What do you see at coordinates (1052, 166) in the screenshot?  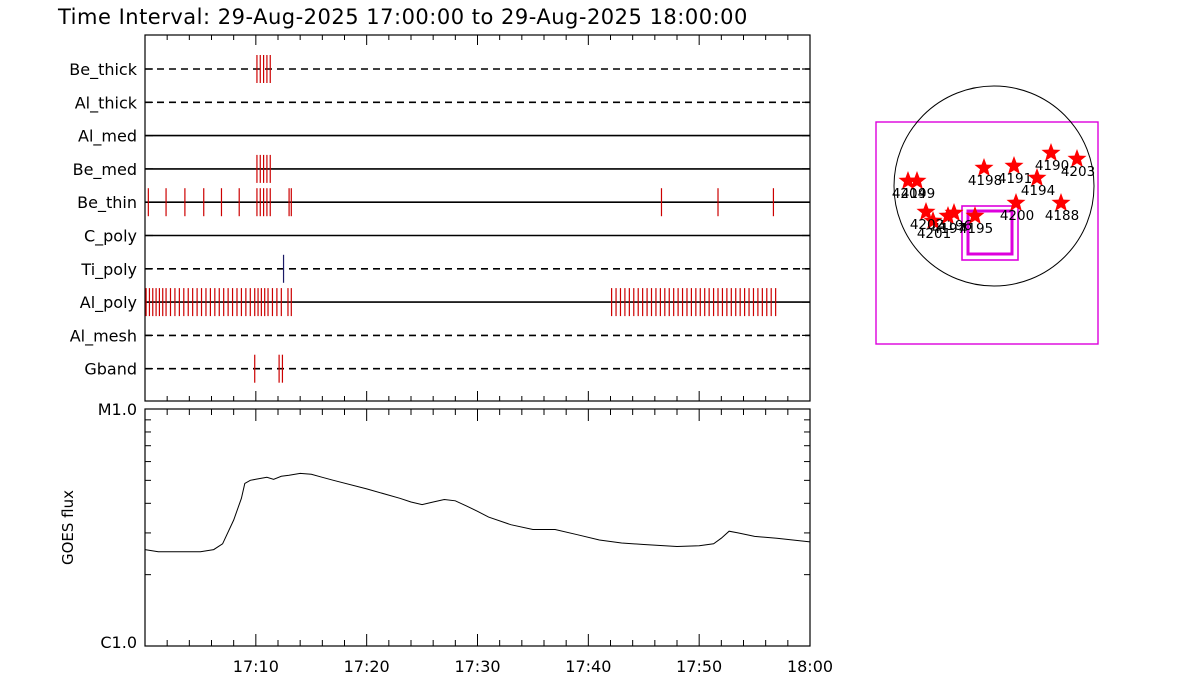 I see `region-label: 4190` at bounding box center [1052, 166].